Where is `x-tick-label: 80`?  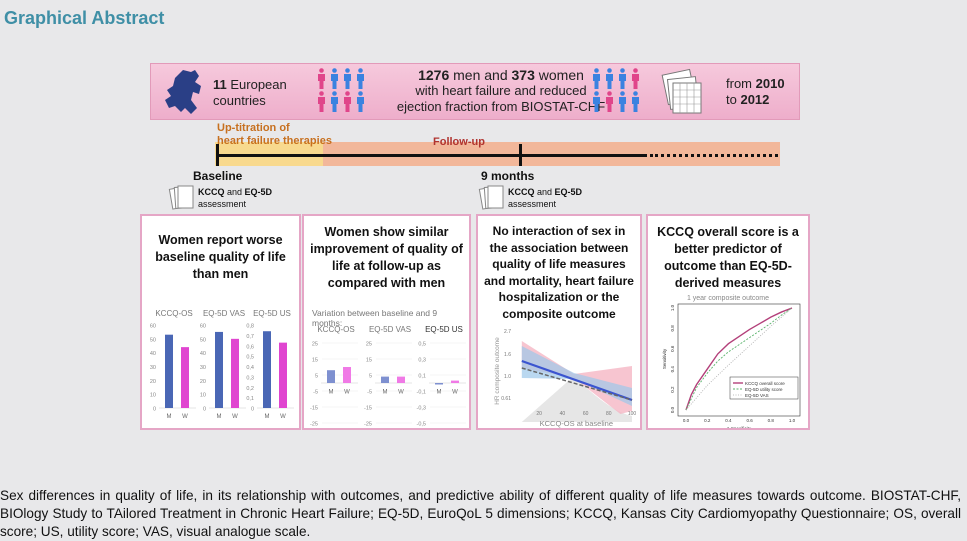 x-tick-label: 80 is located at coordinates (609, 414).